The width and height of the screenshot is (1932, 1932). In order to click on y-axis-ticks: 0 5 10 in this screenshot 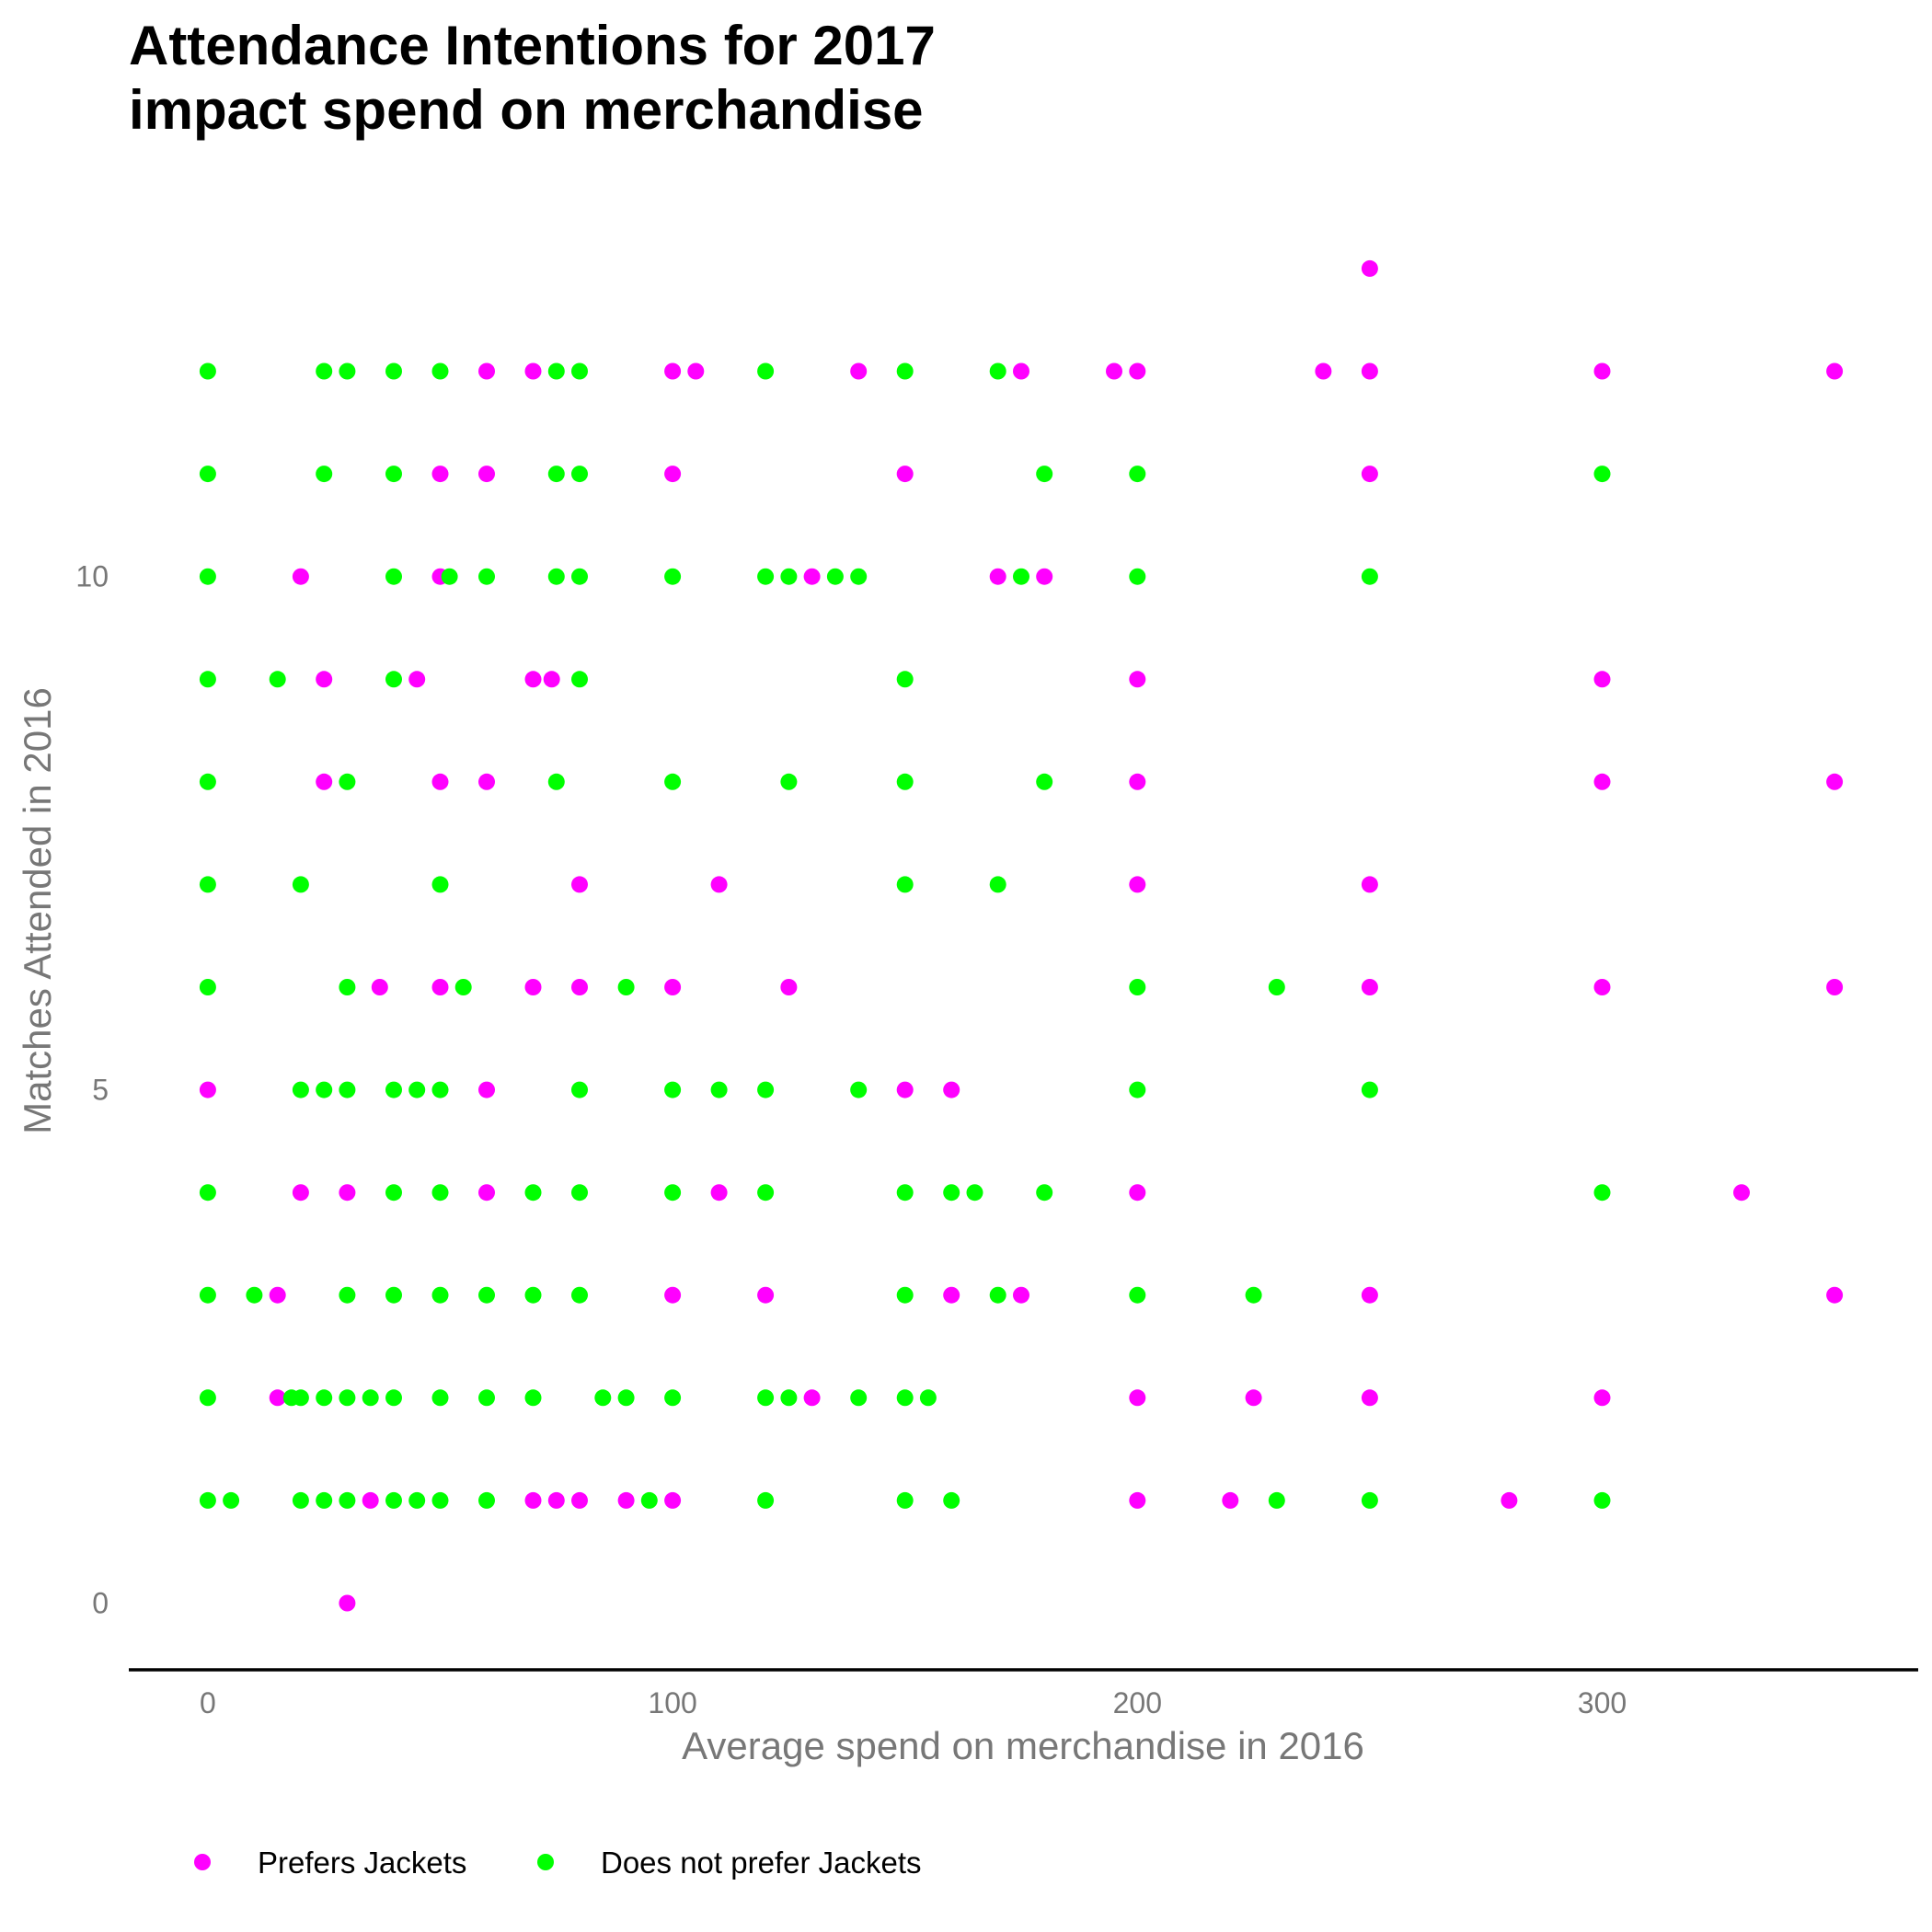, I will do `click(92, 1090)`.